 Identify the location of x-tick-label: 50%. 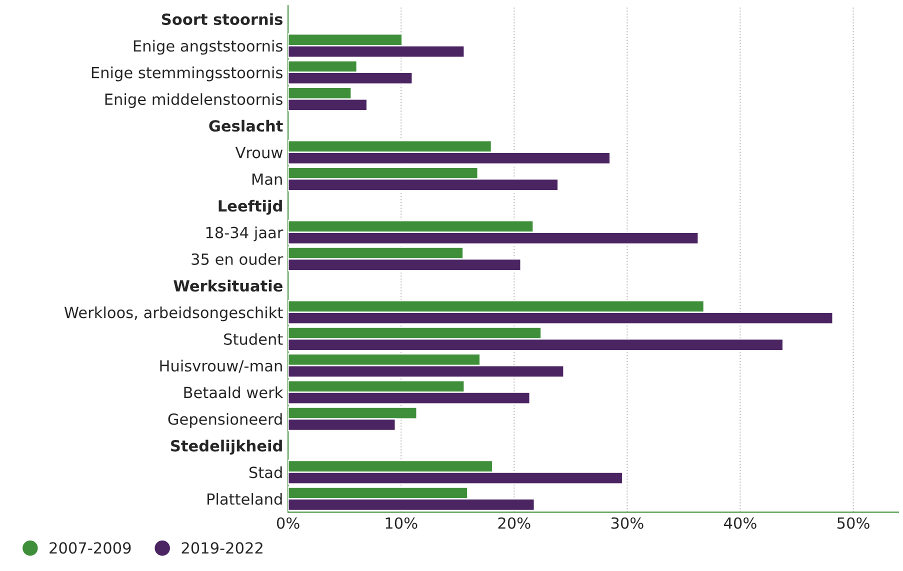
(853, 523).